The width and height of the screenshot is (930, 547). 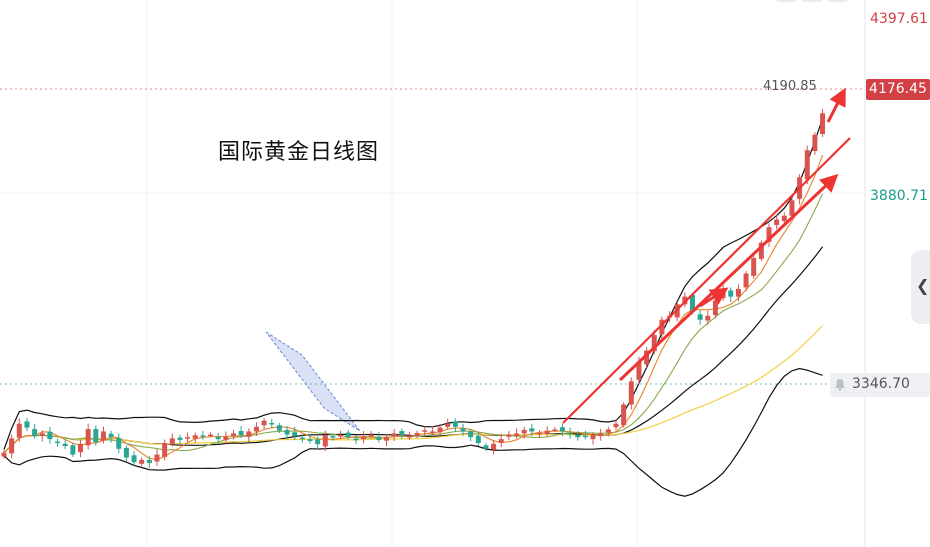 I want to click on chevron-left-icon: ❮, so click(x=923, y=285).